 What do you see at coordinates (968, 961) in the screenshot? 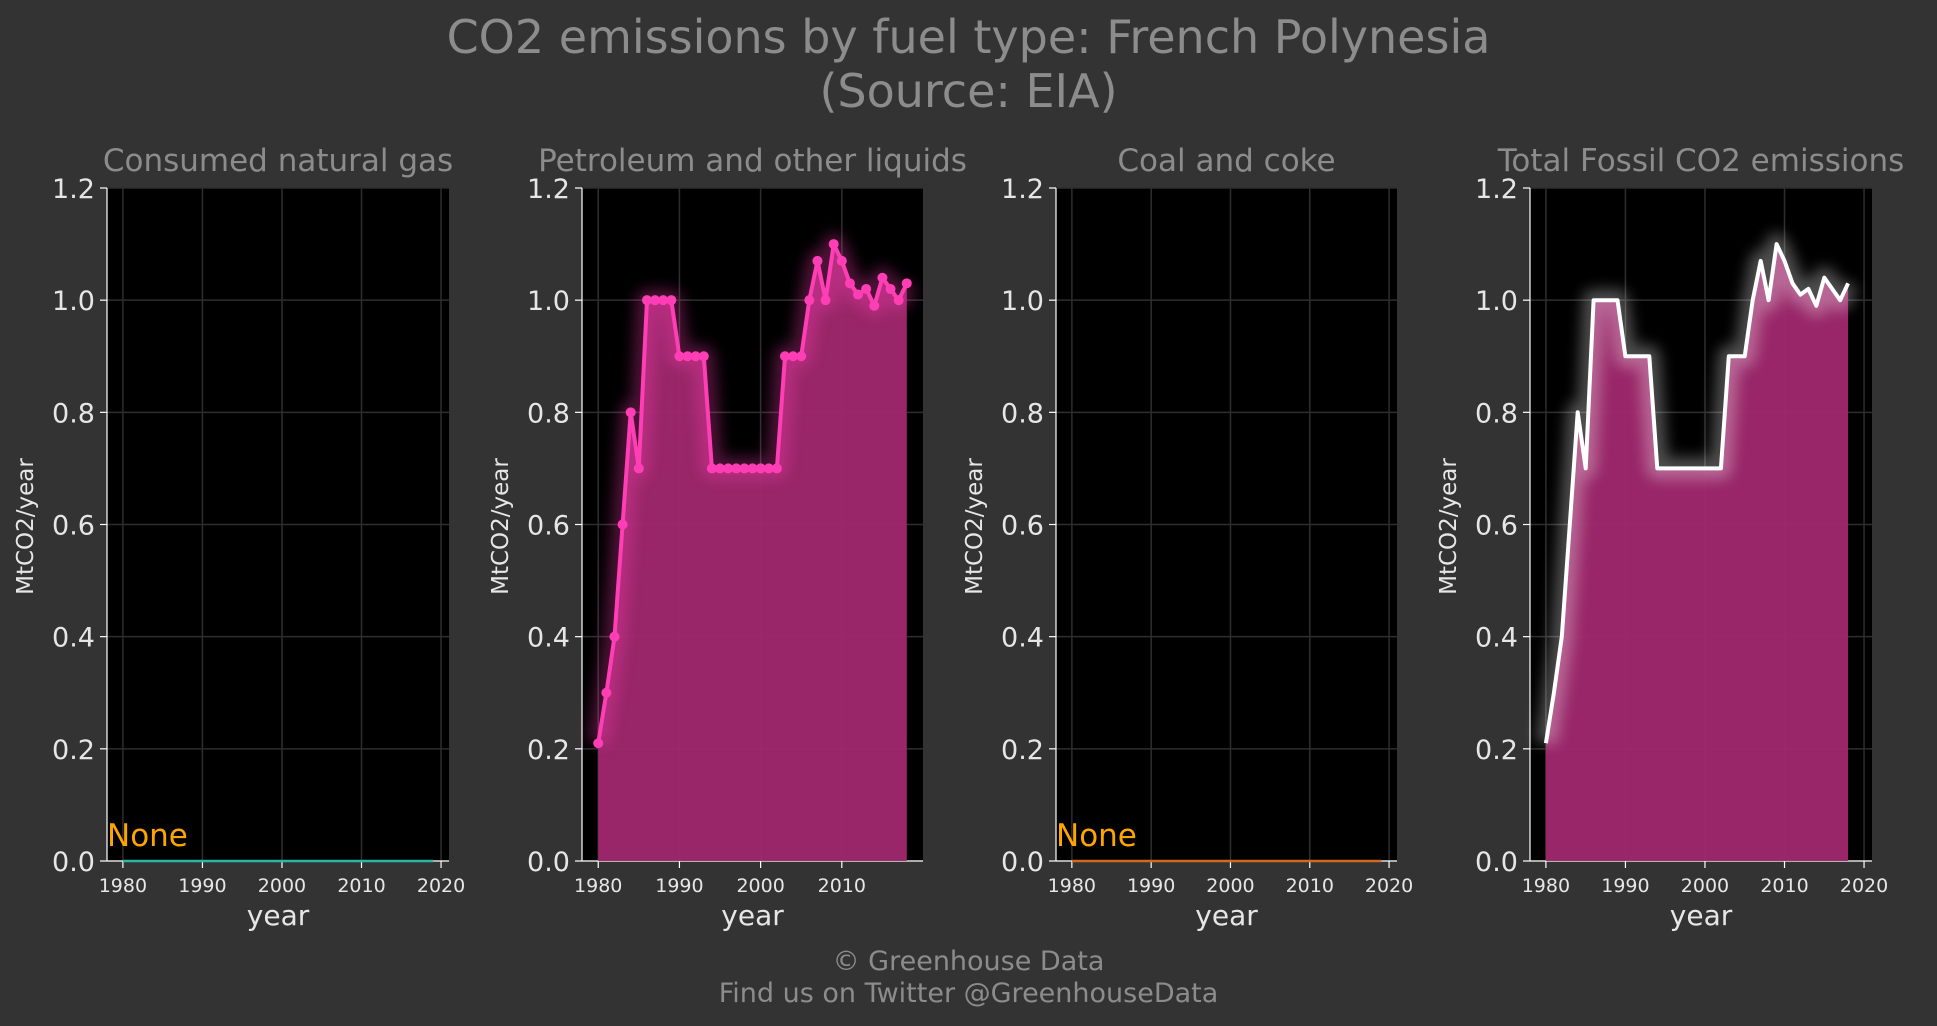
I see `footer-copyright: © Greenhouse Data` at bounding box center [968, 961].